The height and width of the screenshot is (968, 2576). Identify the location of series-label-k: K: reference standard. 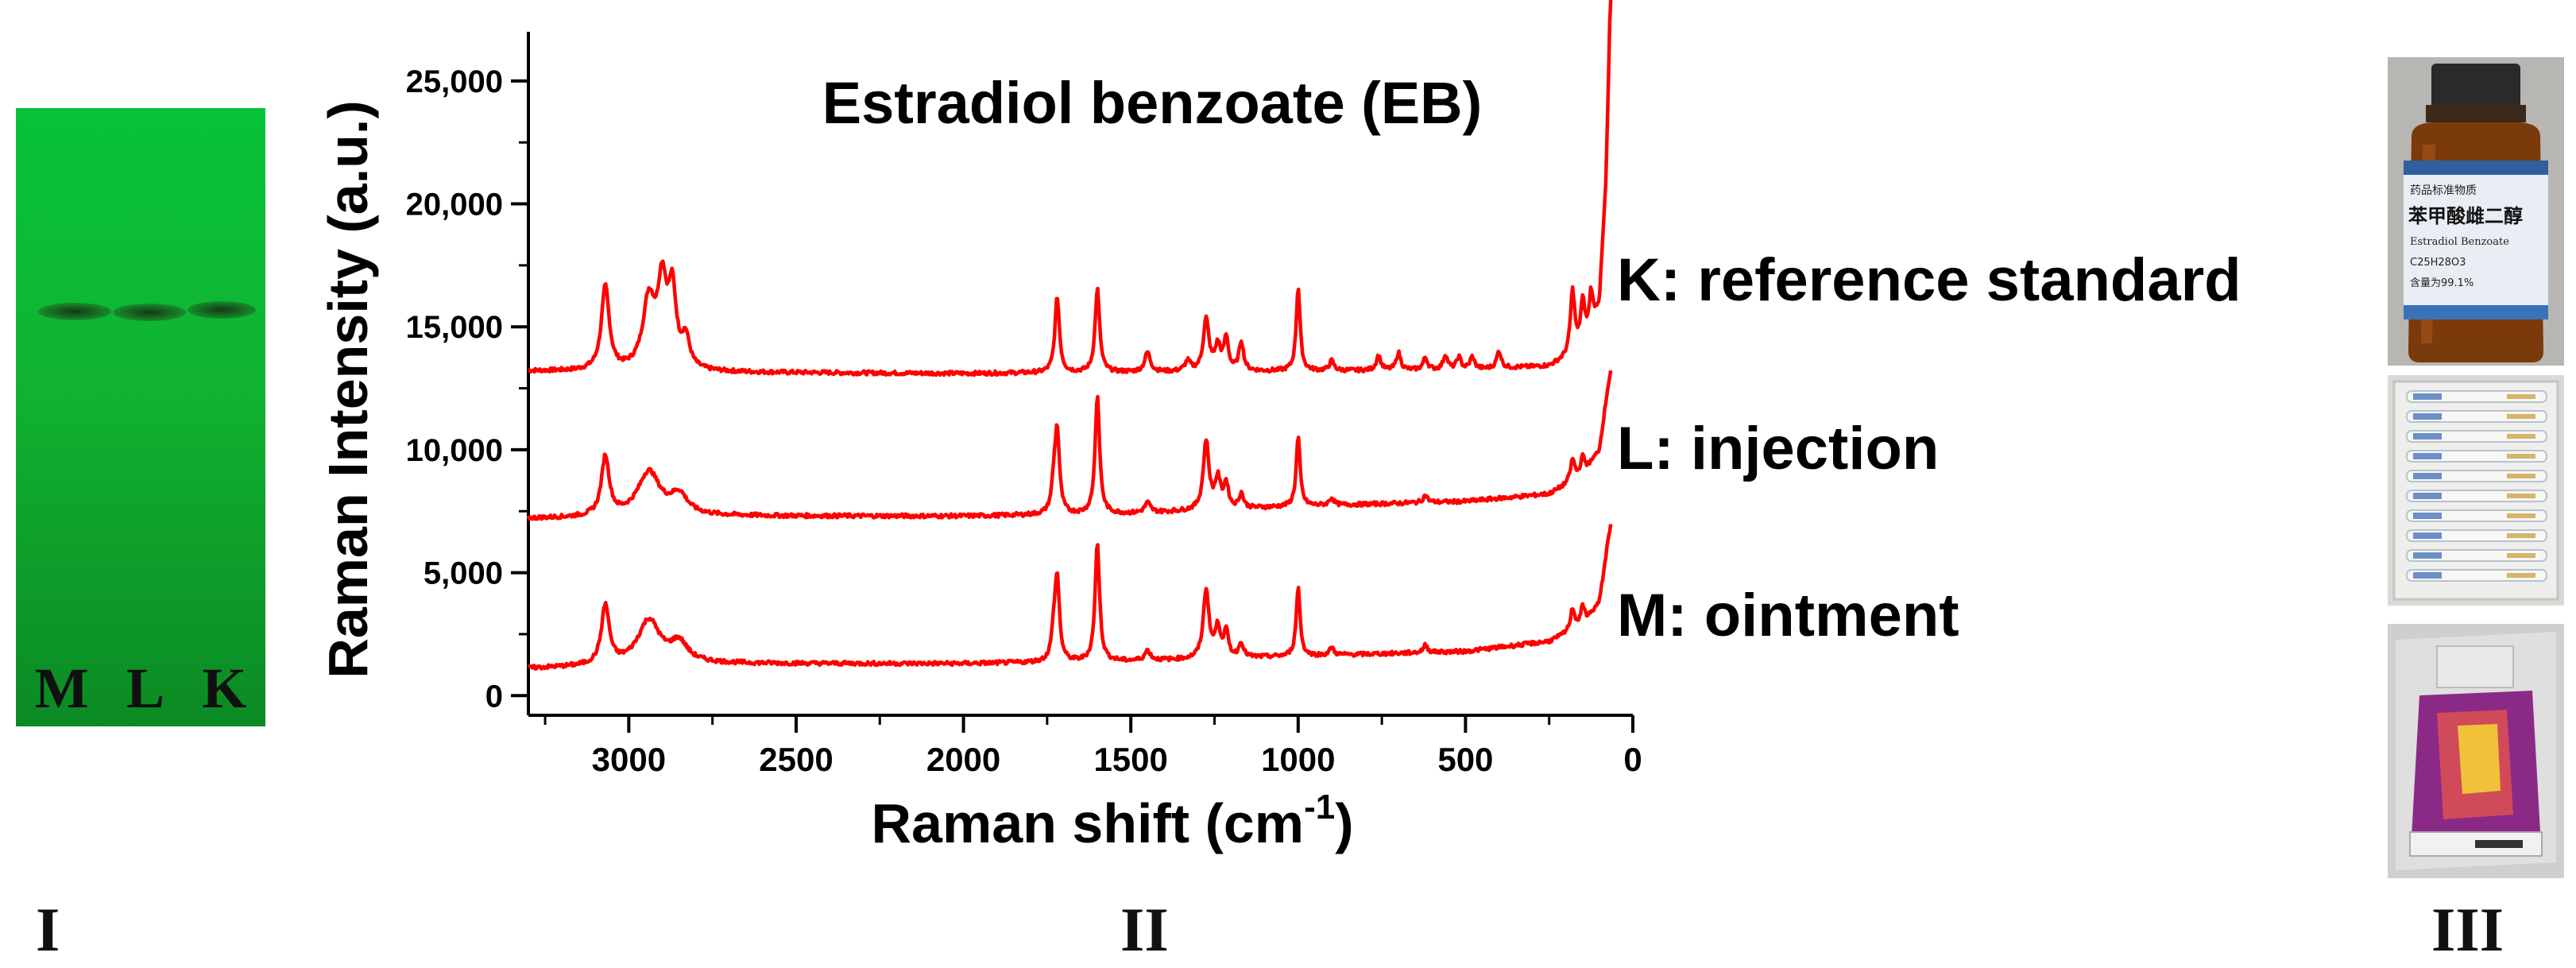
(1929, 280).